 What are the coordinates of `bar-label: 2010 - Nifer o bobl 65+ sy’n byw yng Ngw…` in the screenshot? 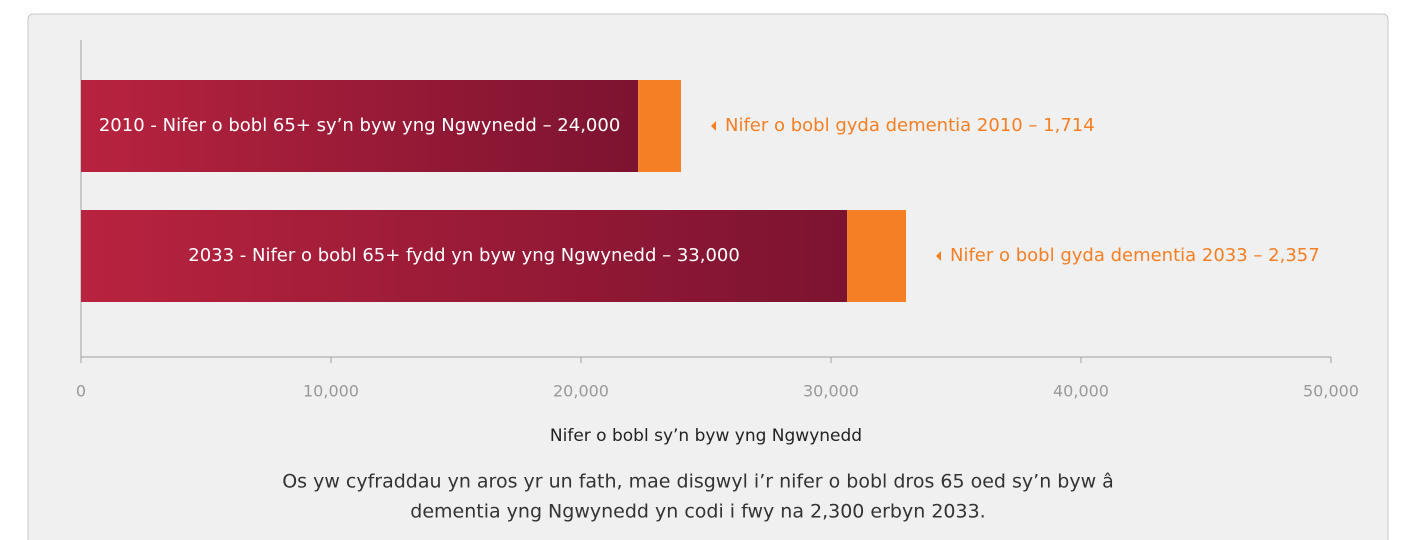 It's located at (359, 125).